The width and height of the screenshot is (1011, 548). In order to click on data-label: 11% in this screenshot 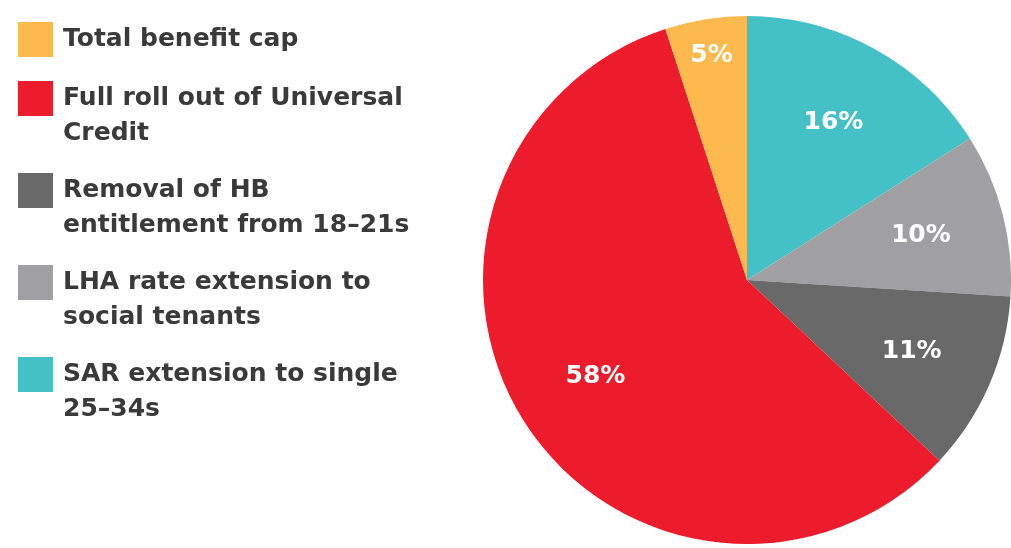, I will do `click(911, 349)`.